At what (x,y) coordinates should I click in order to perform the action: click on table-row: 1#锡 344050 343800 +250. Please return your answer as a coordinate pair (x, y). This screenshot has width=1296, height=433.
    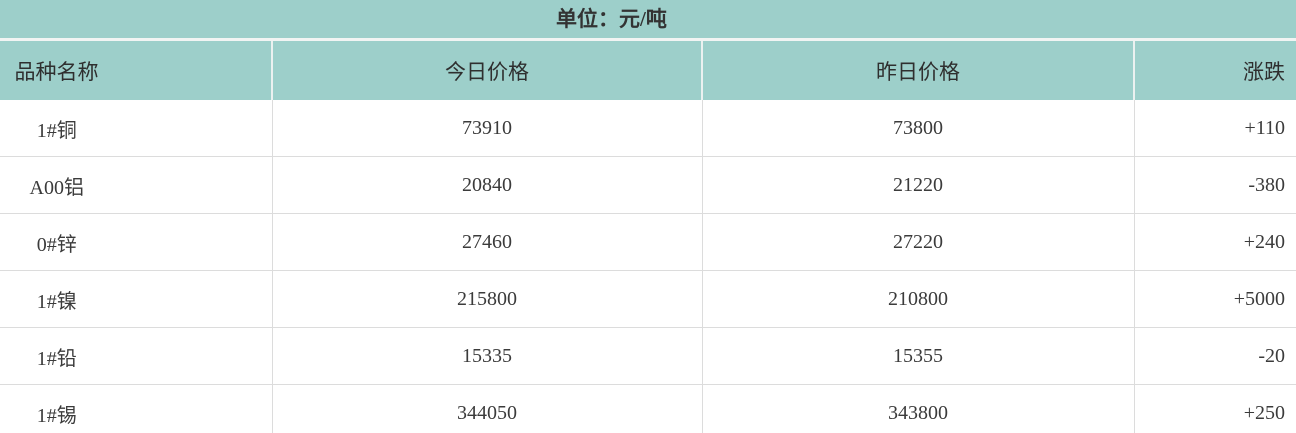
    Looking at the image, I should click on (648, 408).